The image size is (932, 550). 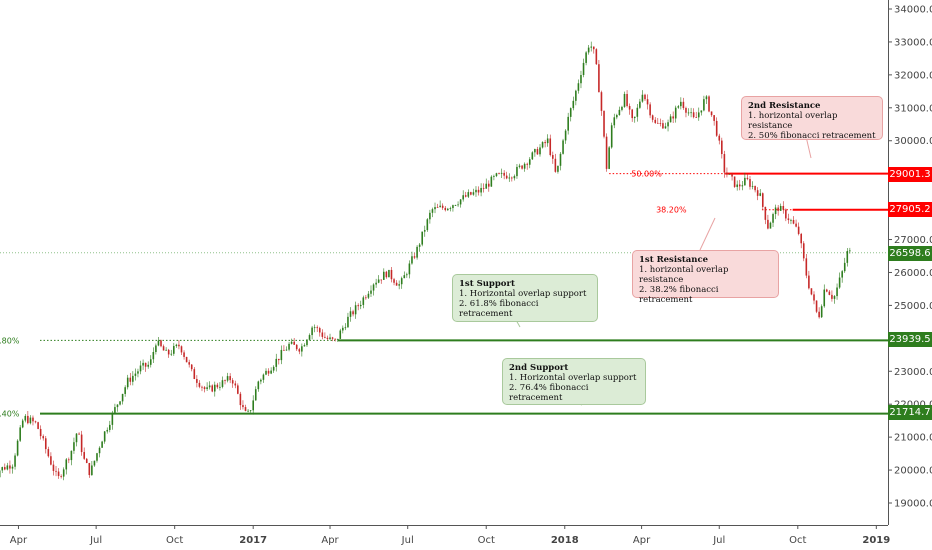 I want to click on fib-label: 1.80%, so click(x=10, y=340).